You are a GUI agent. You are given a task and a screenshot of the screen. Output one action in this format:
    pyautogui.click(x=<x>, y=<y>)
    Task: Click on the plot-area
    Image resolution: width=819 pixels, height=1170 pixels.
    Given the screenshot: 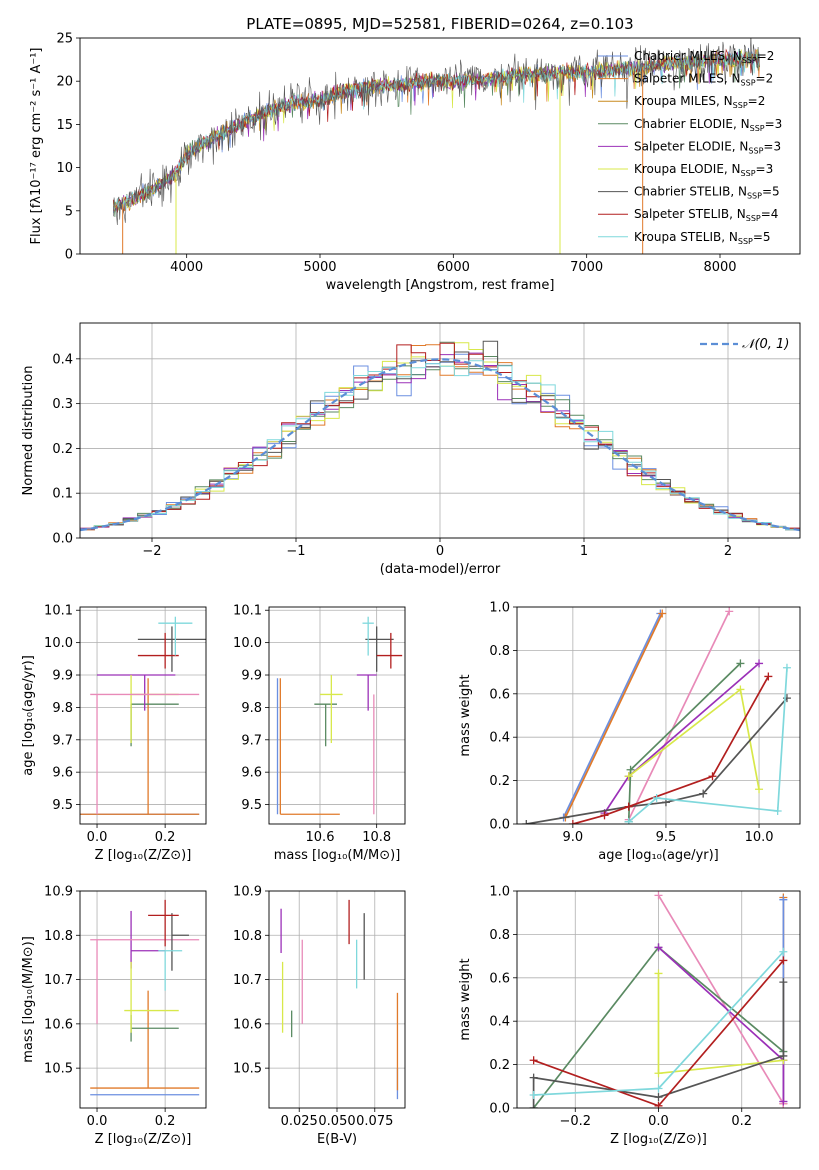 What is the action you would take?
    pyautogui.click(x=436, y=146)
    